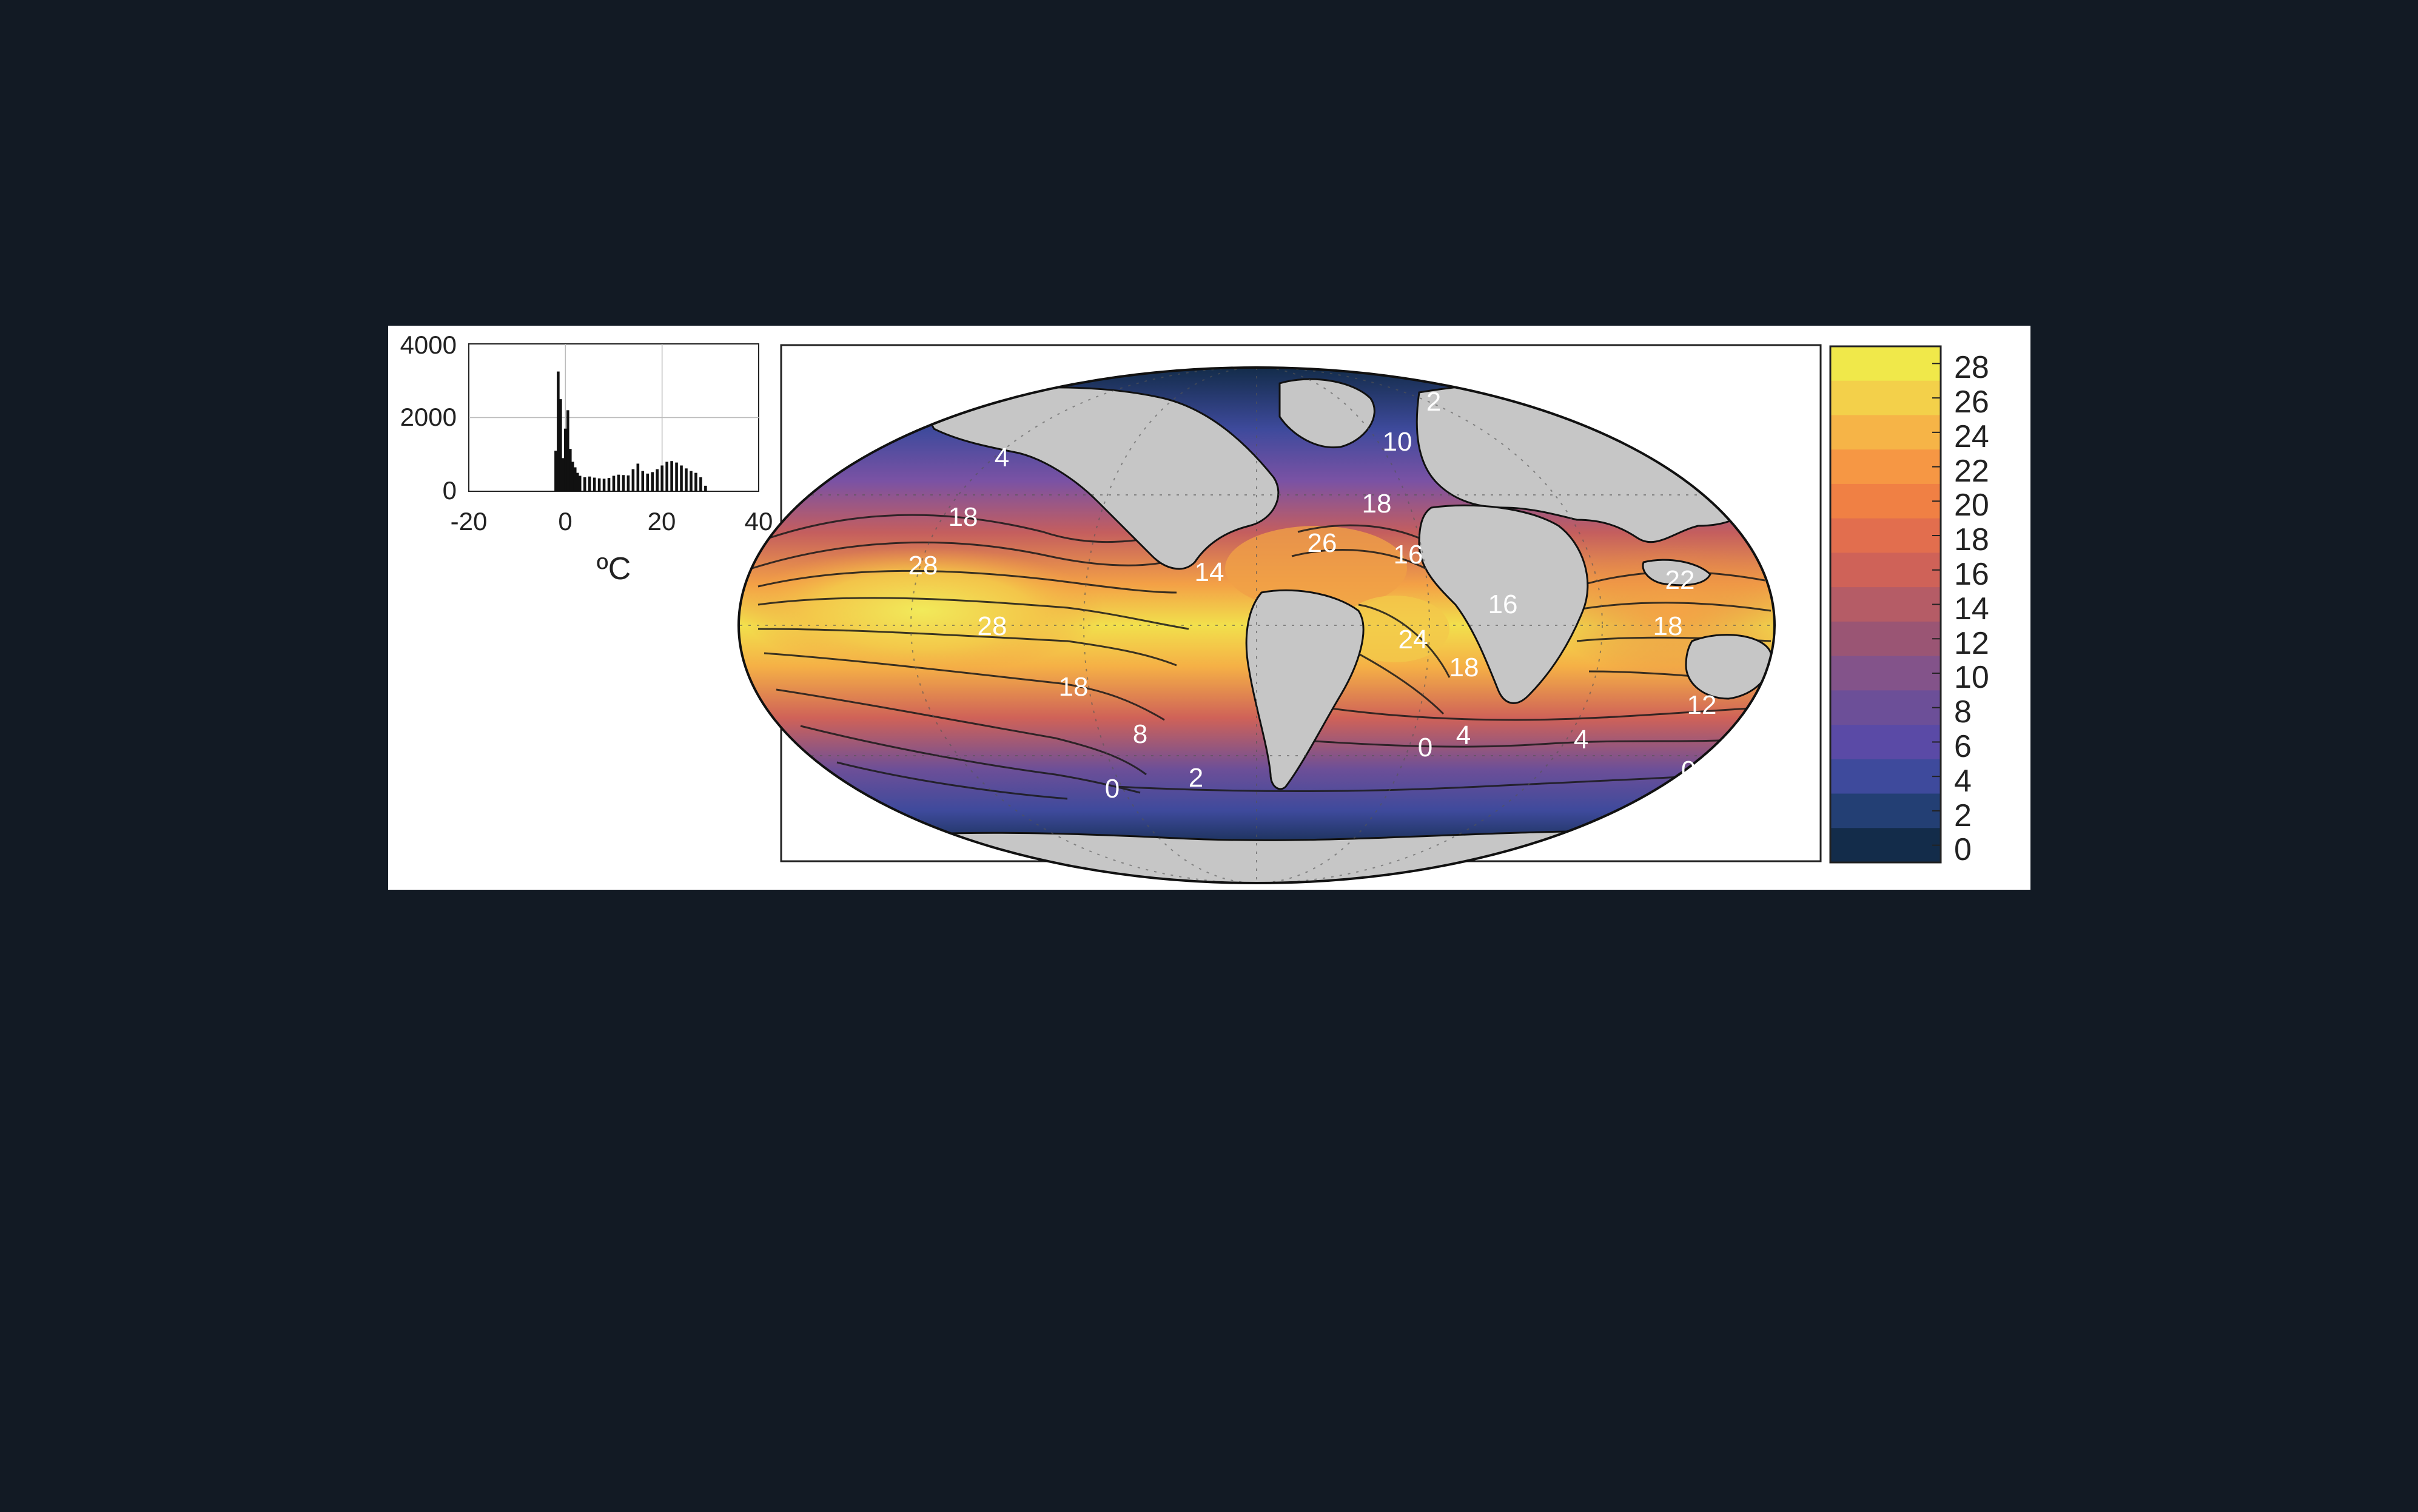  What do you see at coordinates (1971, 471) in the screenshot?
I see `colorbar-tick-label: 22` at bounding box center [1971, 471].